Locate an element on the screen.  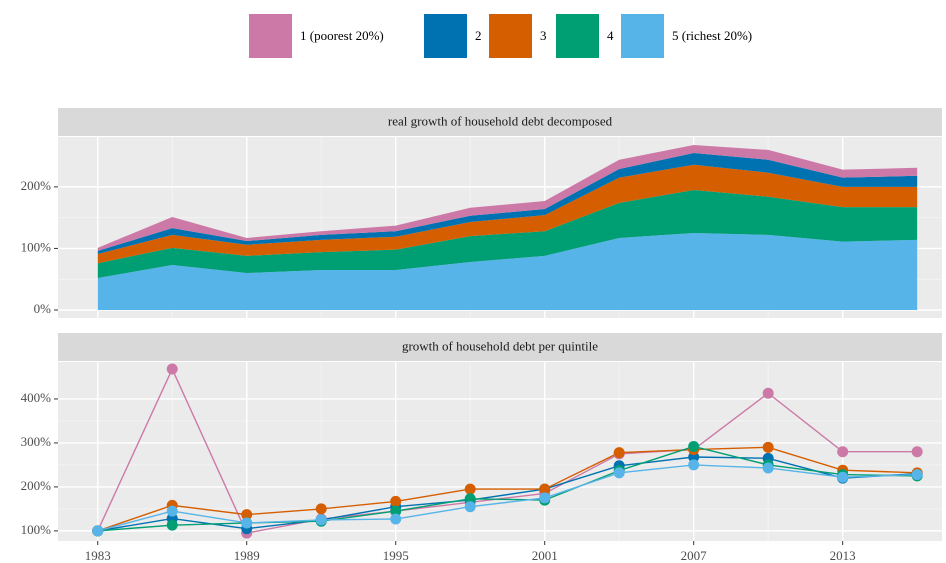
legend-label: 2 is located at coordinates (478, 35).